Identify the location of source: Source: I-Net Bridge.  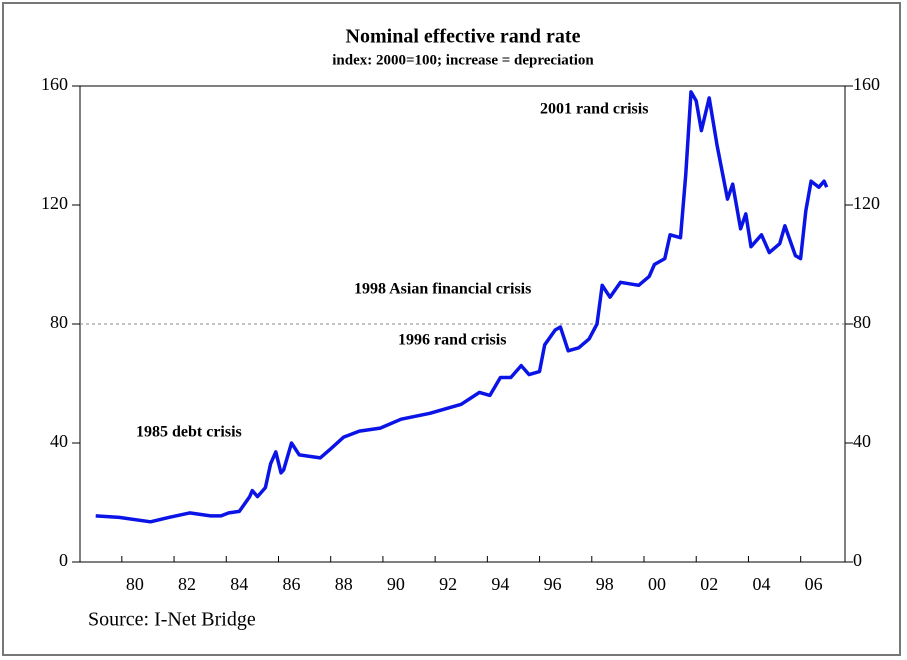
(172, 620).